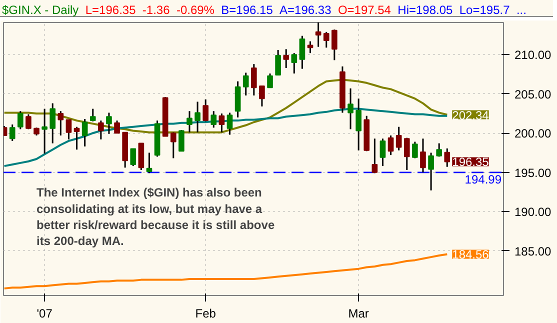 This screenshot has width=557, height=323. Describe the element at coordinates (471, 162) in the screenshot. I see `text: 196.35` at that location.